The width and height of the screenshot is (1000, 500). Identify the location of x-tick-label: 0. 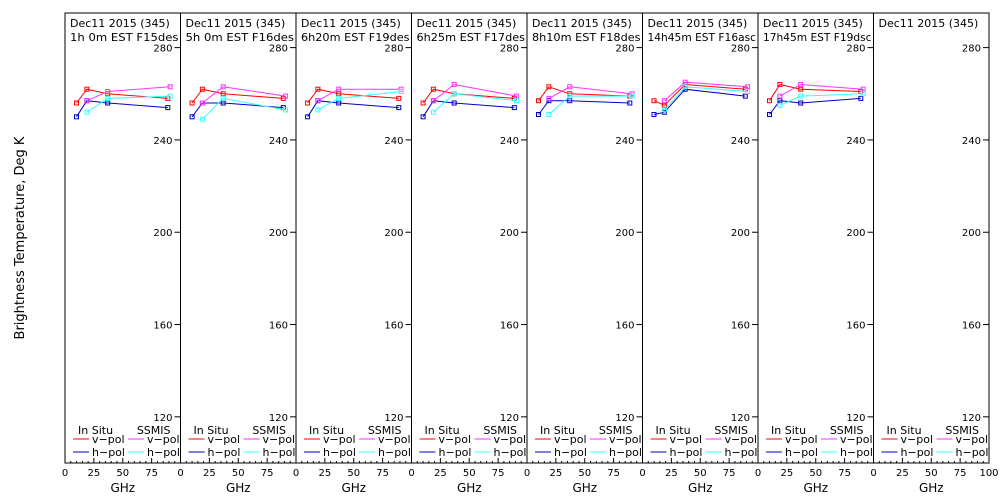
(642, 473).